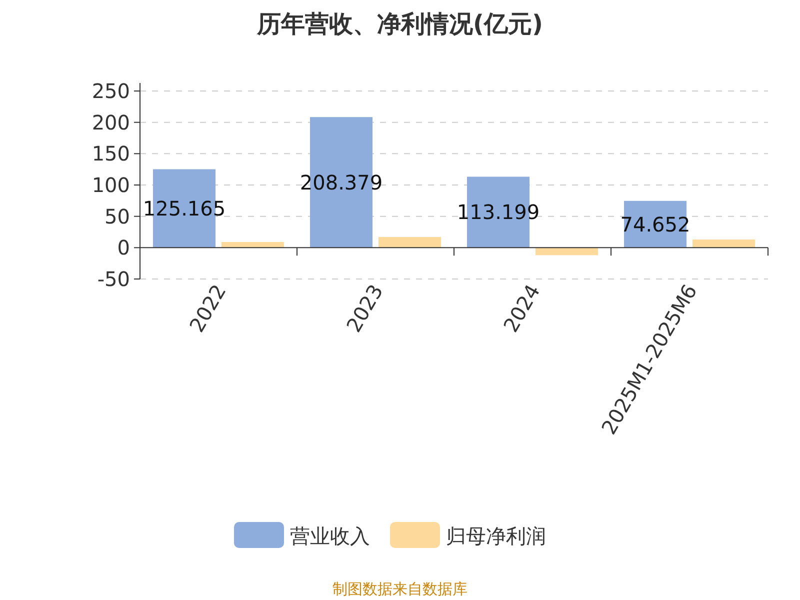  I want to click on y-tick-label: 50, so click(117, 216).